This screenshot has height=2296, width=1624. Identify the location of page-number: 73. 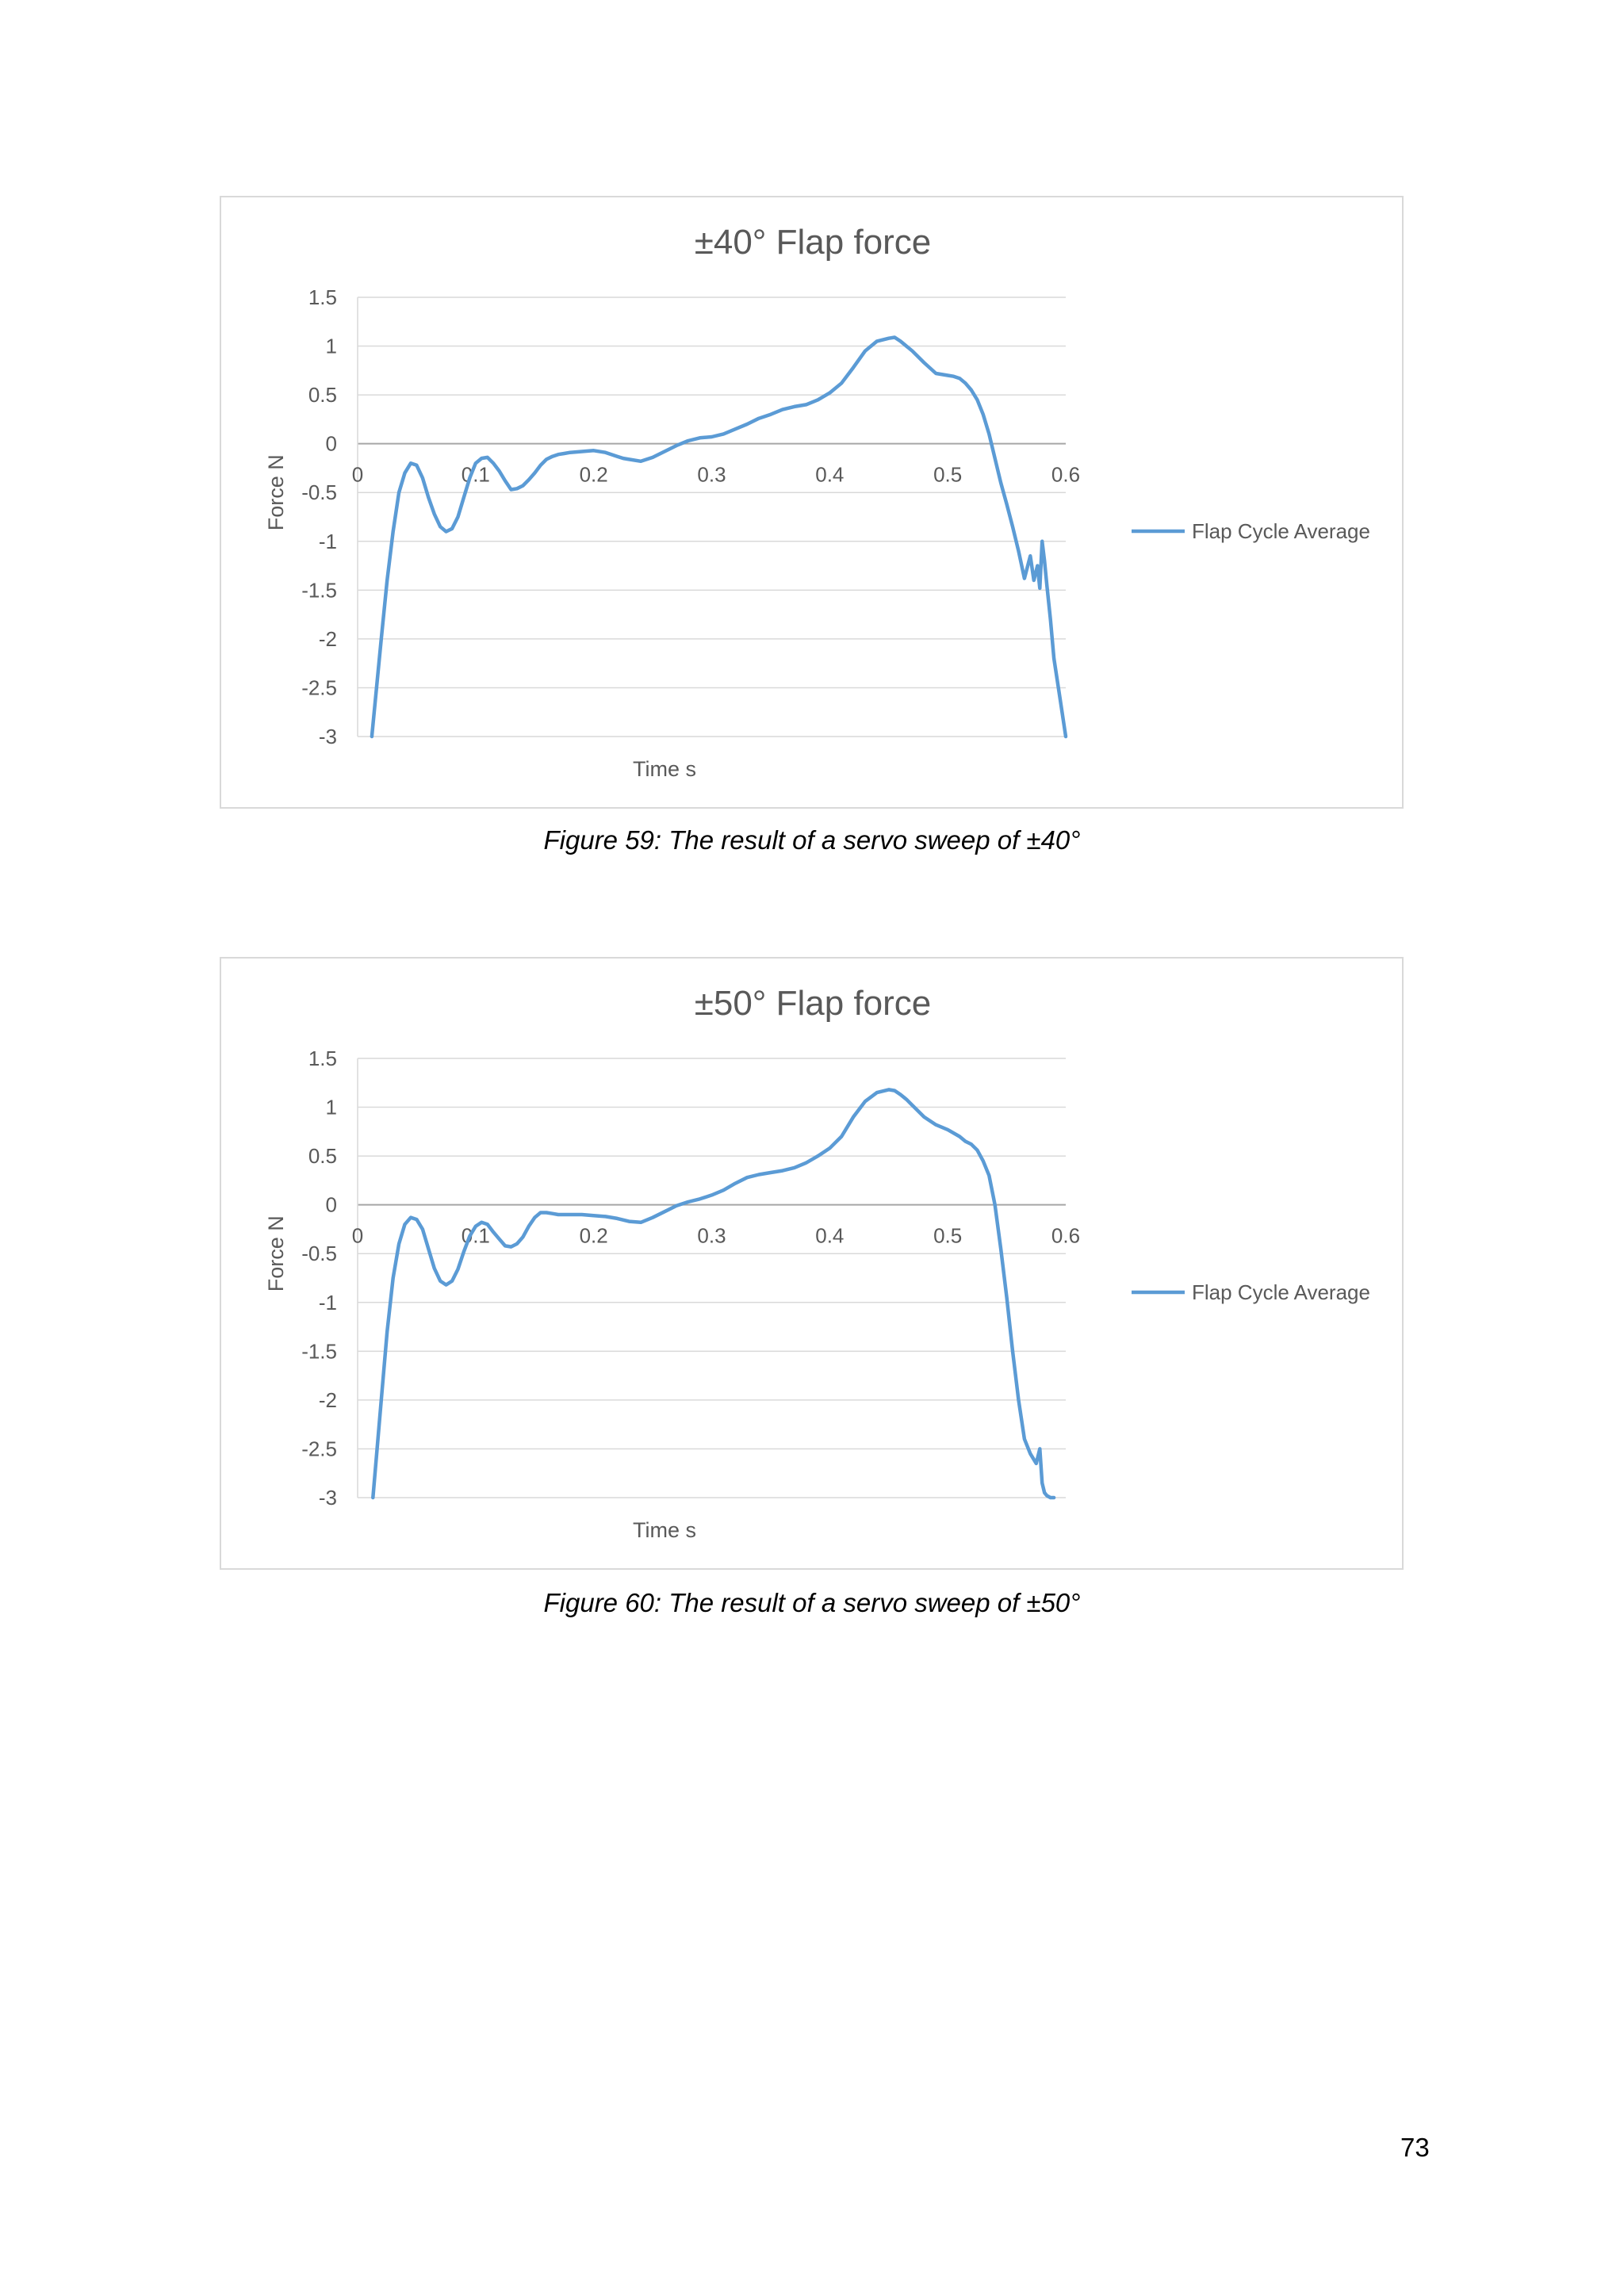
(1415, 2148).